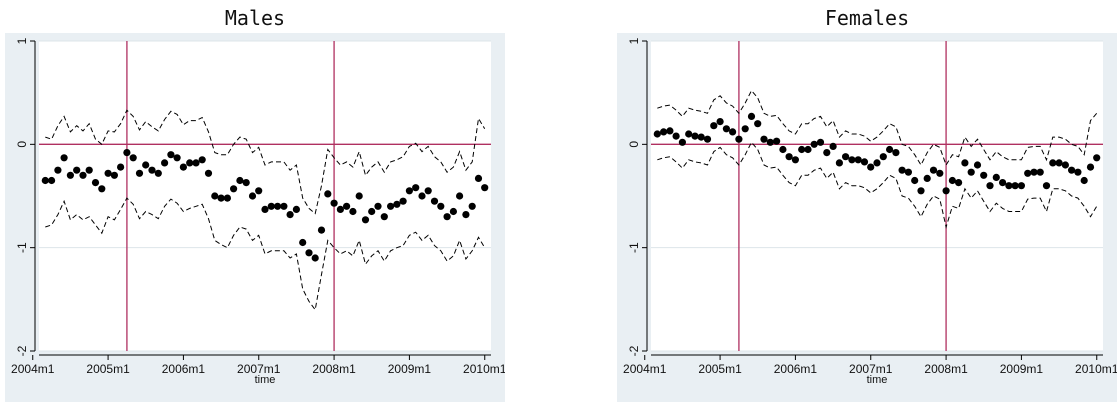 Image resolution: width=1120 pixels, height=402 pixels. I want to click on upper-ci-line, so click(877, 128).